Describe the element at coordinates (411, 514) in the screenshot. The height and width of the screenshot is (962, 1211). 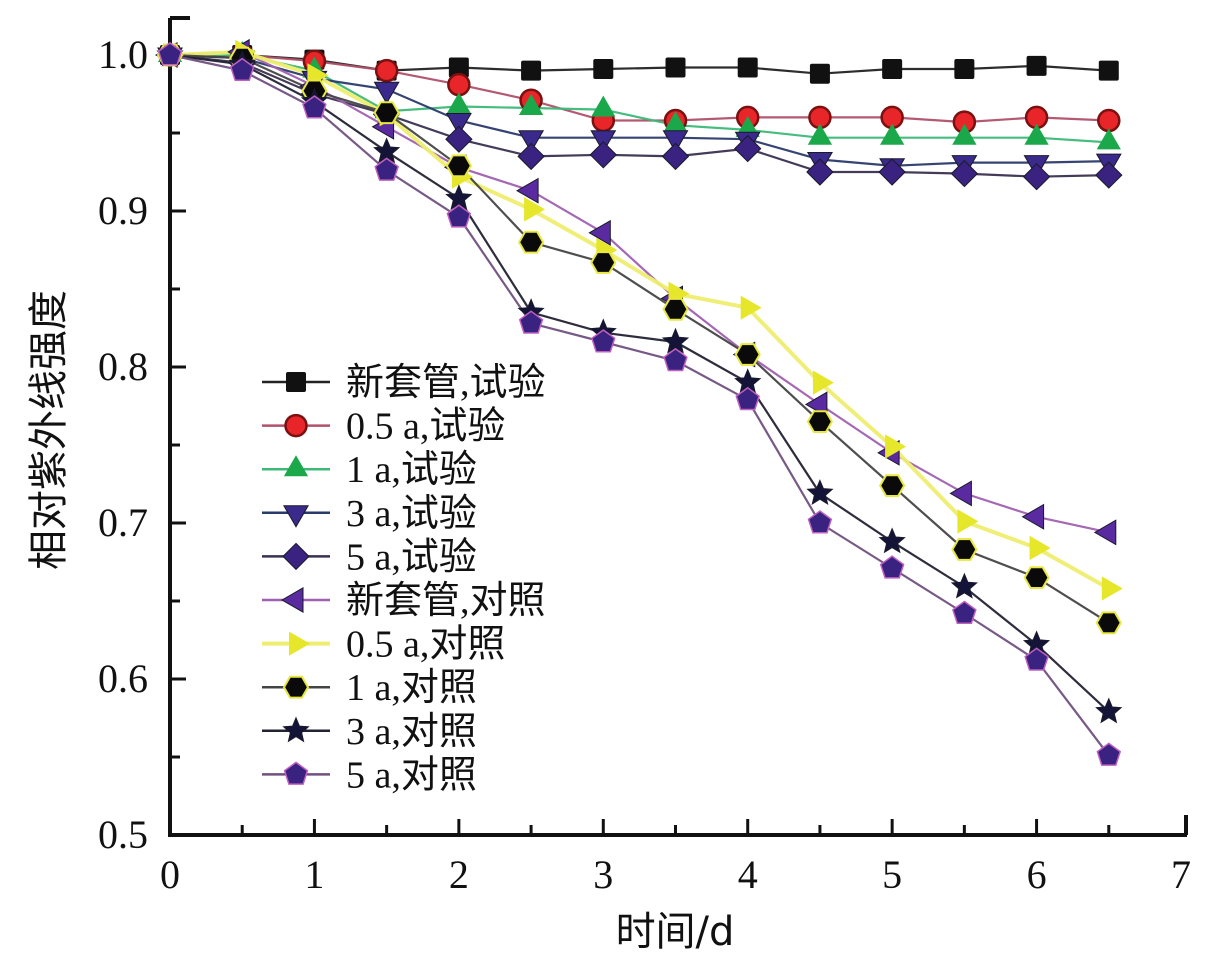
I see `legend-label: 3 a,试验` at that location.